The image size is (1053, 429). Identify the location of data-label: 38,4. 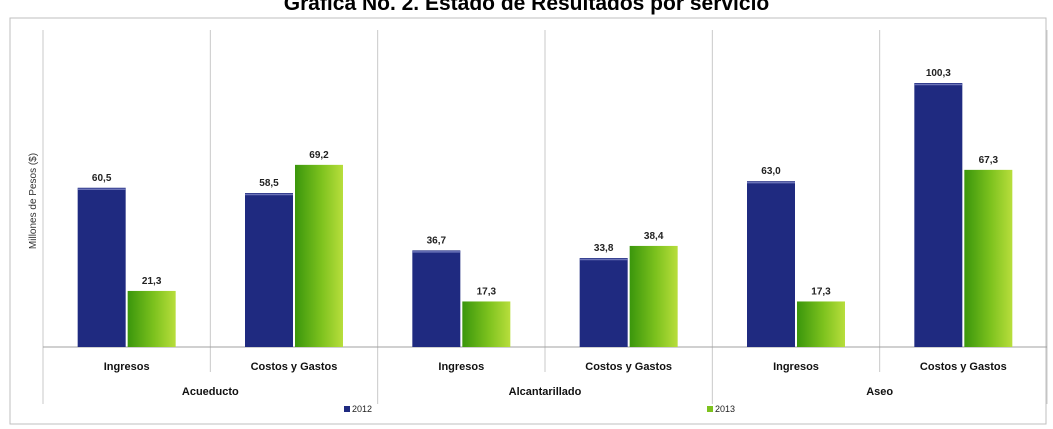
(654, 236).